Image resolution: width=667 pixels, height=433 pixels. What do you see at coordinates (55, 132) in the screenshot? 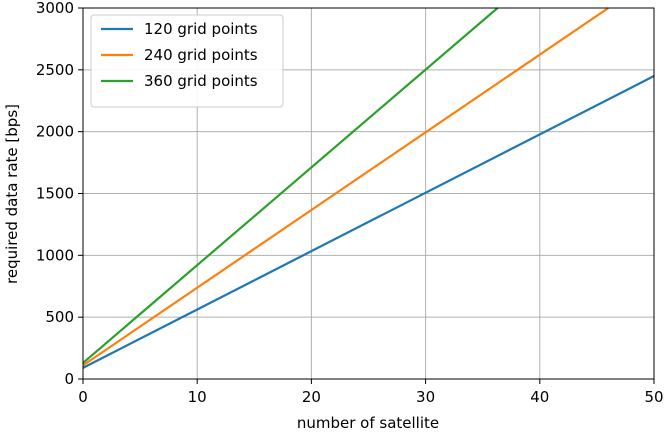
I see `y-tick-label: 2000` at bounding box center [55, 132].